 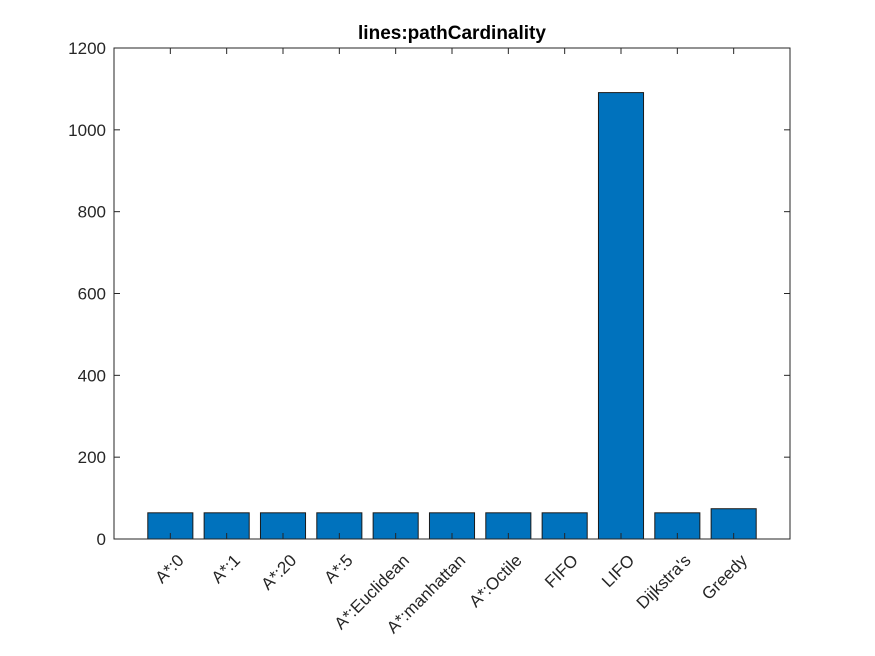 What do you see at coordinates (169, 569) in the screenshot?
I see `x-tick-label: A*:0` at bounding box center [169, 569].